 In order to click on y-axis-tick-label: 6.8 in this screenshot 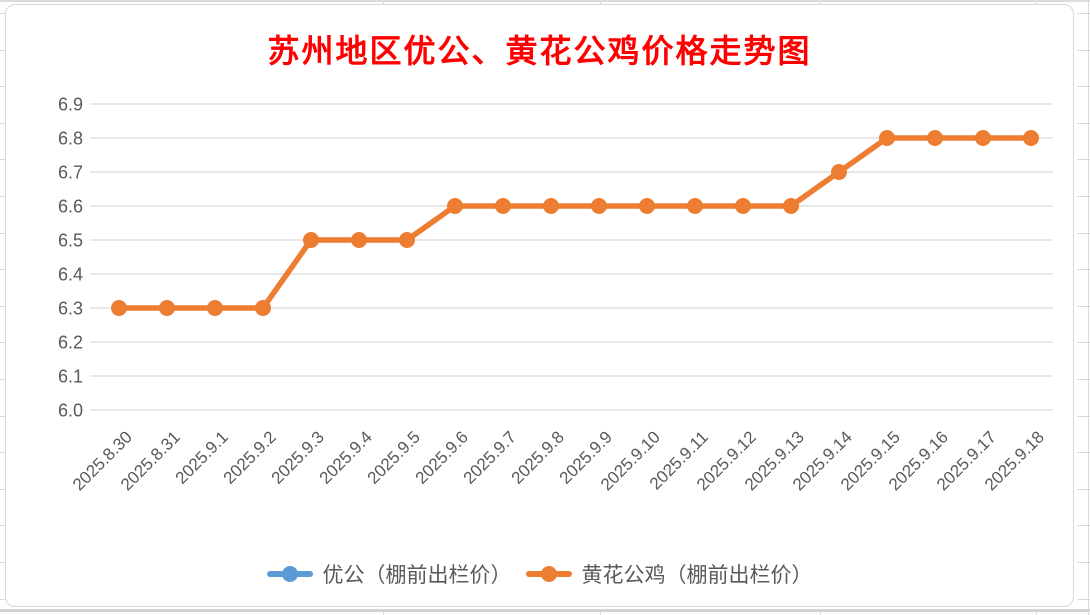, I will do `click(70, 139)`.